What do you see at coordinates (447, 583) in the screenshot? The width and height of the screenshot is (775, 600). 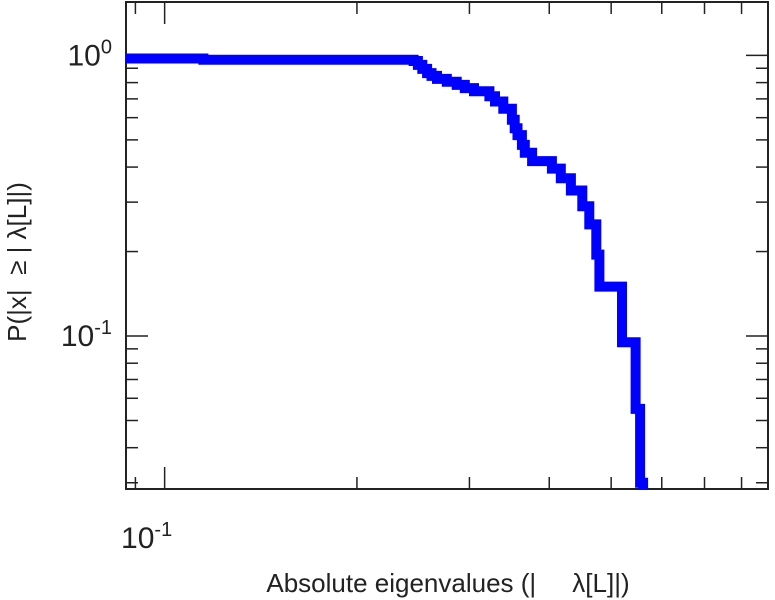 I see `x-axis-label: Absolute eigenvalues (| λ[L]|)` at bounding box center [447, 583].